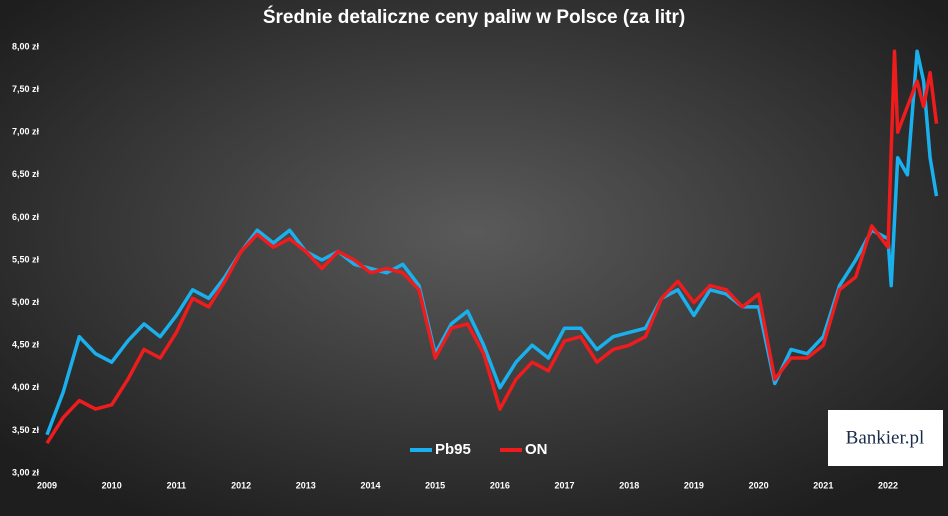 The height and width of the screenshot is (516, 948). I want to click on y-tick-label: 5,00 zł, so click(26, 302).